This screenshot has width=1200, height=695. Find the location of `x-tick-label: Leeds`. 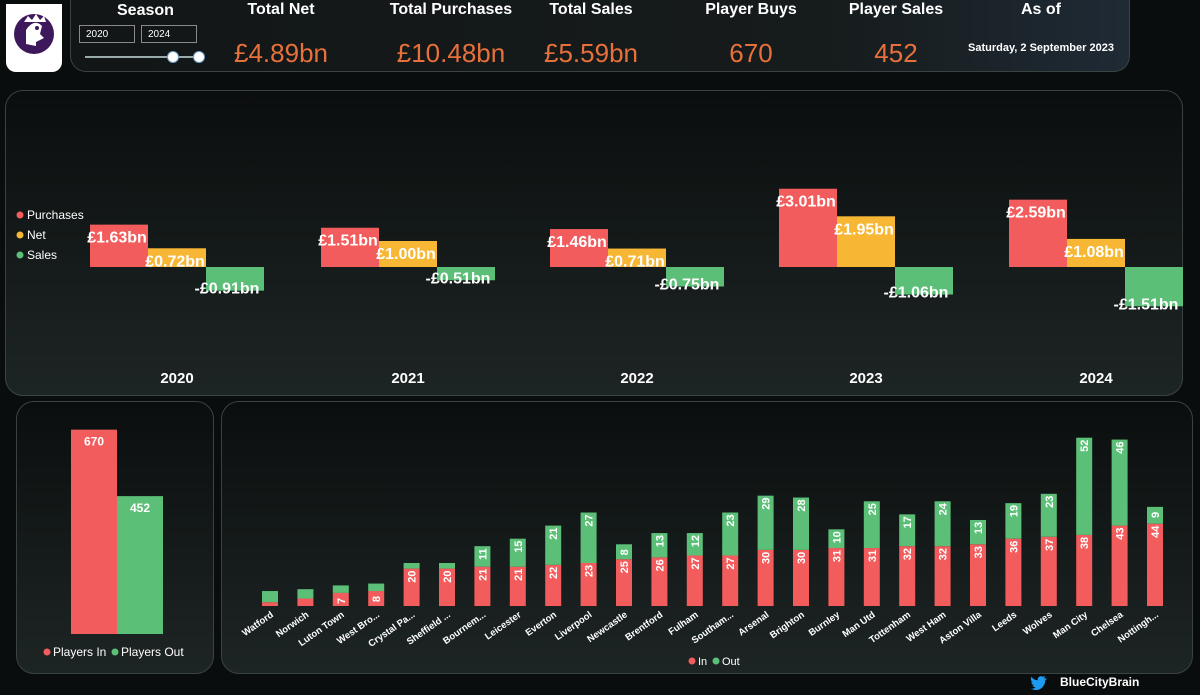

x-tick-label: Leeds is located at coordinates (1004, 621).